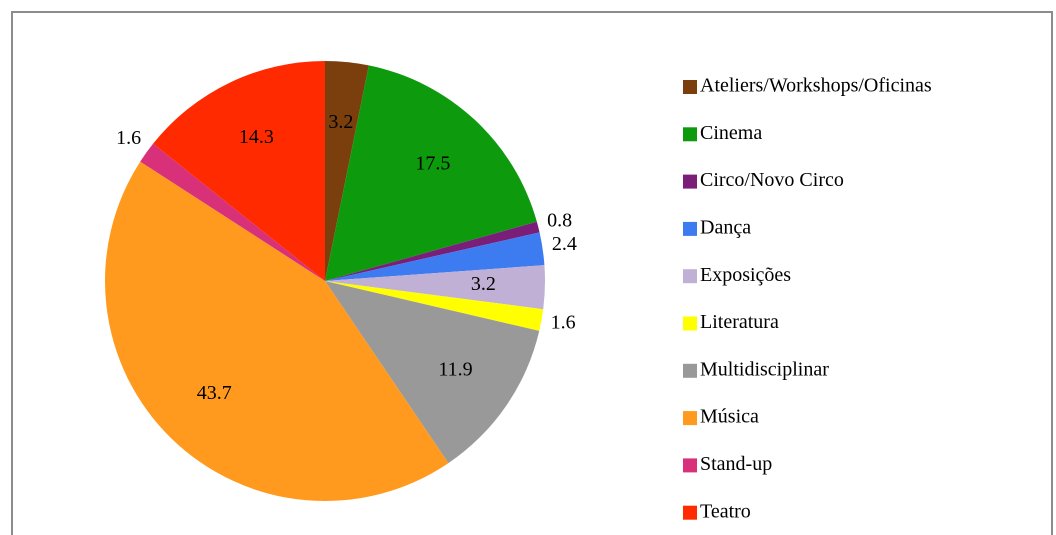 This screenshot has height=535, width=1056. I want to click on data-label: 17.5, so click(432, 164).